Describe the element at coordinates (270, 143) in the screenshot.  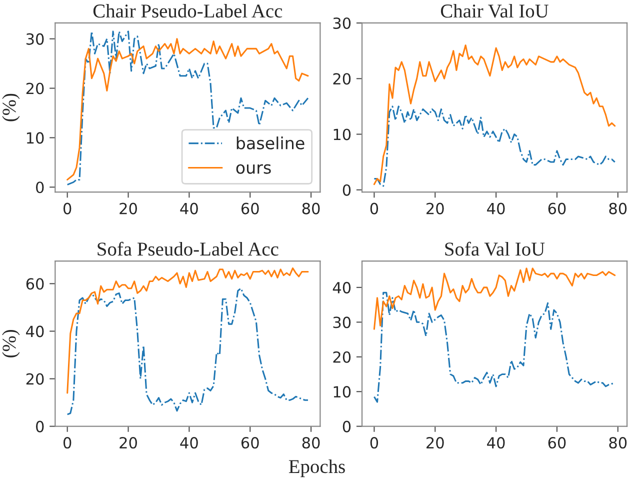
I see `legend-label: baseline` at that location.